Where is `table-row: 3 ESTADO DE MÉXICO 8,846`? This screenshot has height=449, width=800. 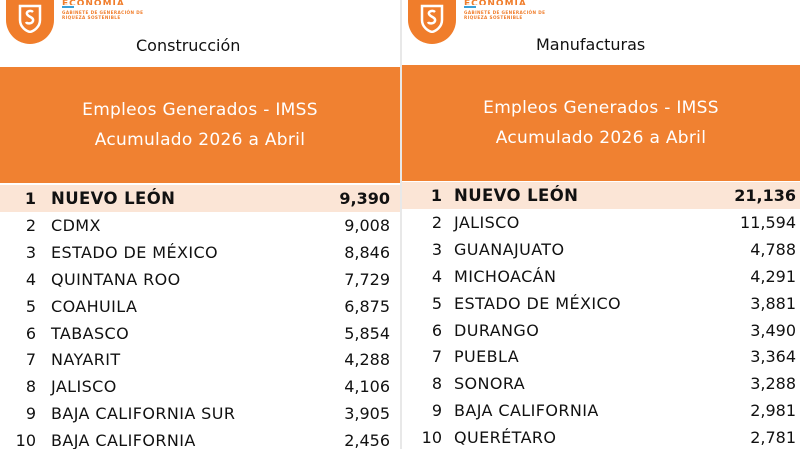
table-row: 3 ESTADO DE MÉXICO 8,846 is located at coordinates (200, 252).